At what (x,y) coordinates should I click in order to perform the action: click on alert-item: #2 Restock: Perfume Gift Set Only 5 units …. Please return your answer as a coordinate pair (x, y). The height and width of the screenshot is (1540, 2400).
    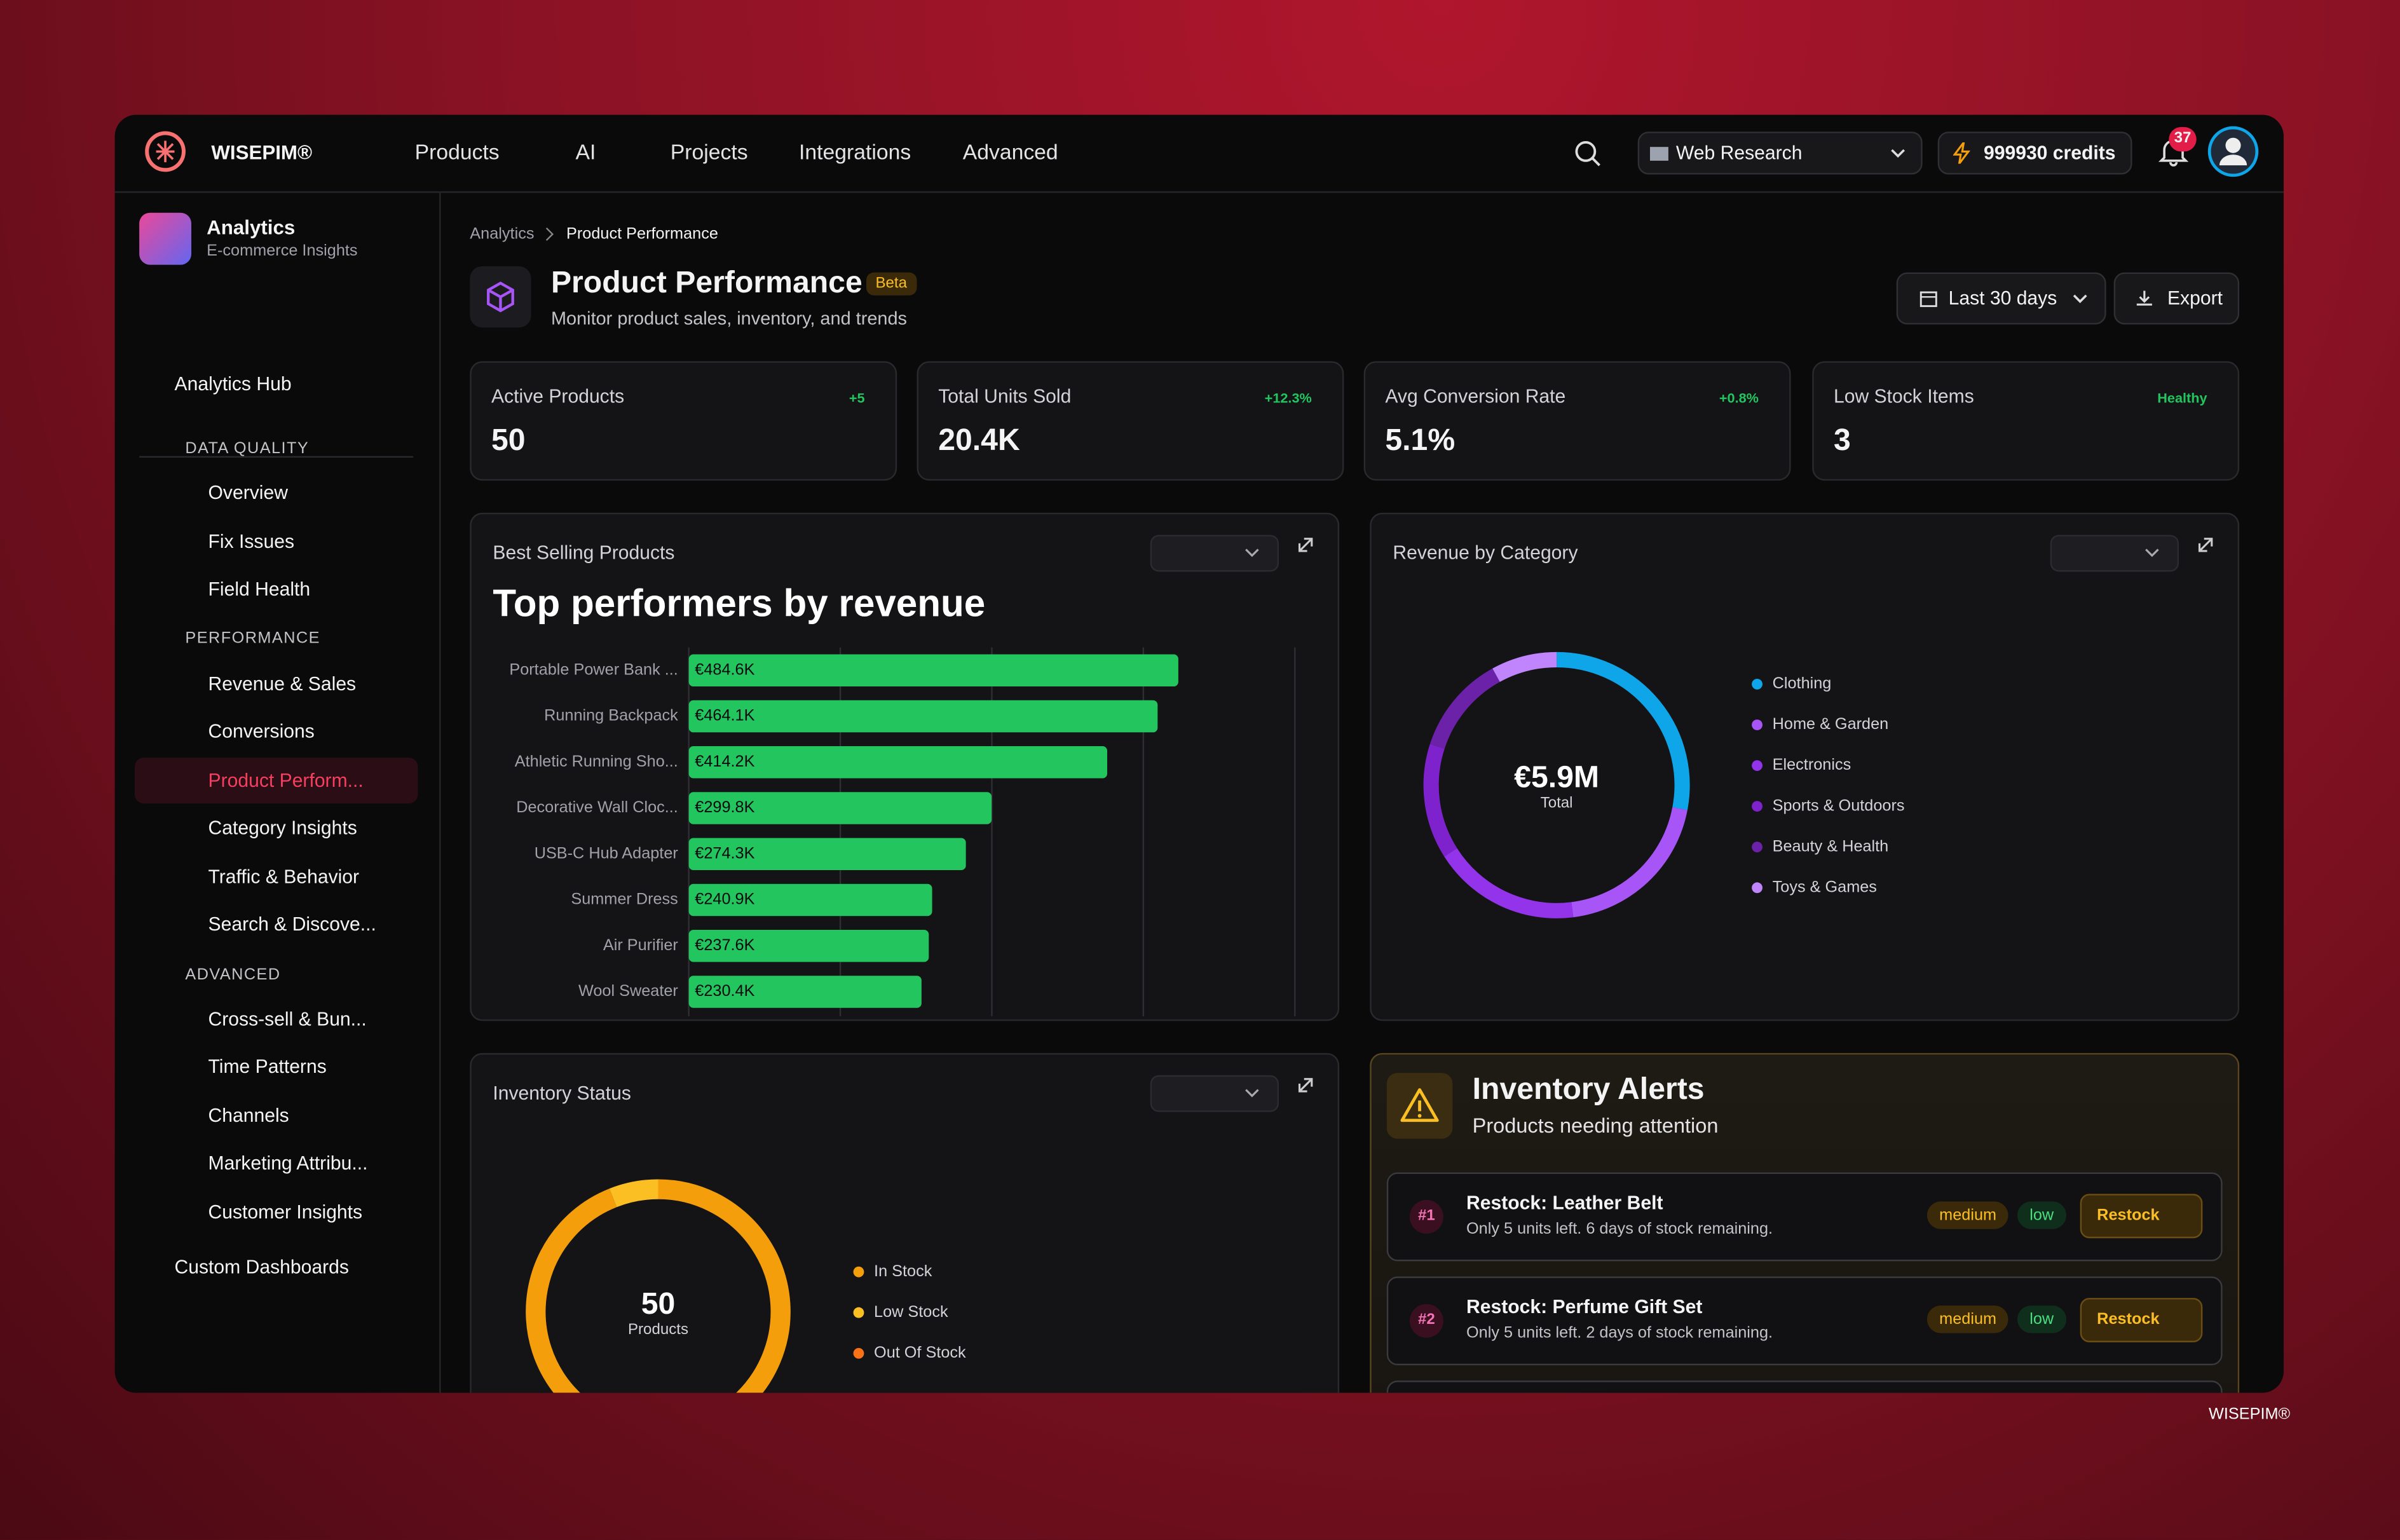
    Looking at the image, I should click on (1804, 1321).